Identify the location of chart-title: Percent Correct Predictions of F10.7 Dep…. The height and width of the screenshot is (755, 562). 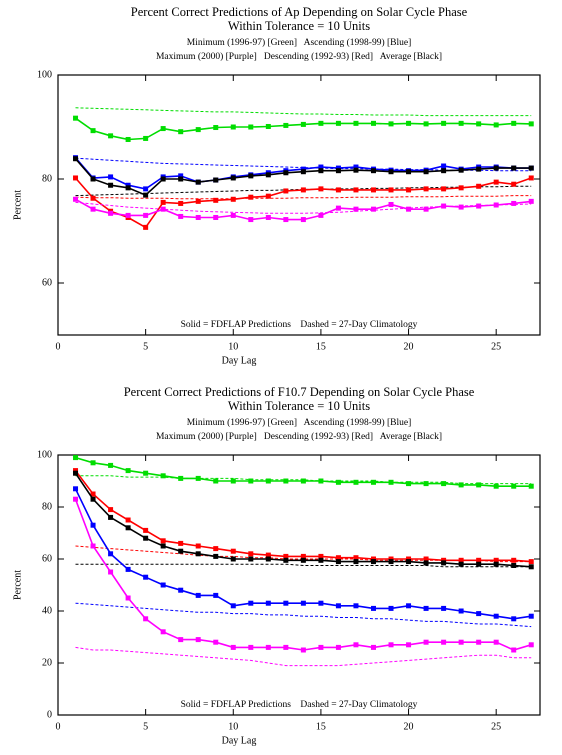
(299, 392).